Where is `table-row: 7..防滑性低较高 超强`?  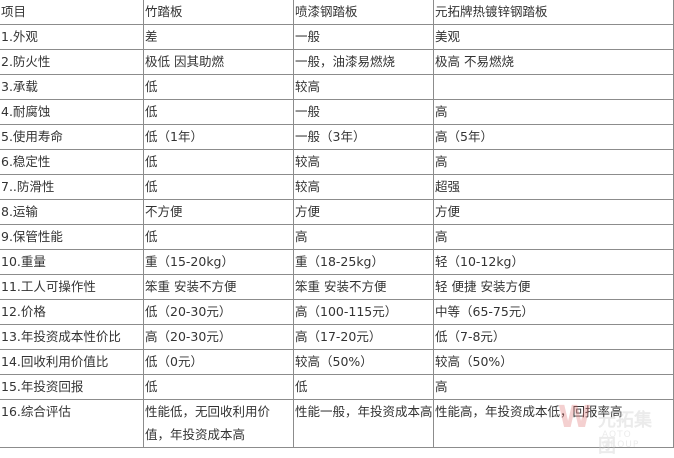 table-row: 7..防滑性低较高 超强 is located at coordinates (337, 187).